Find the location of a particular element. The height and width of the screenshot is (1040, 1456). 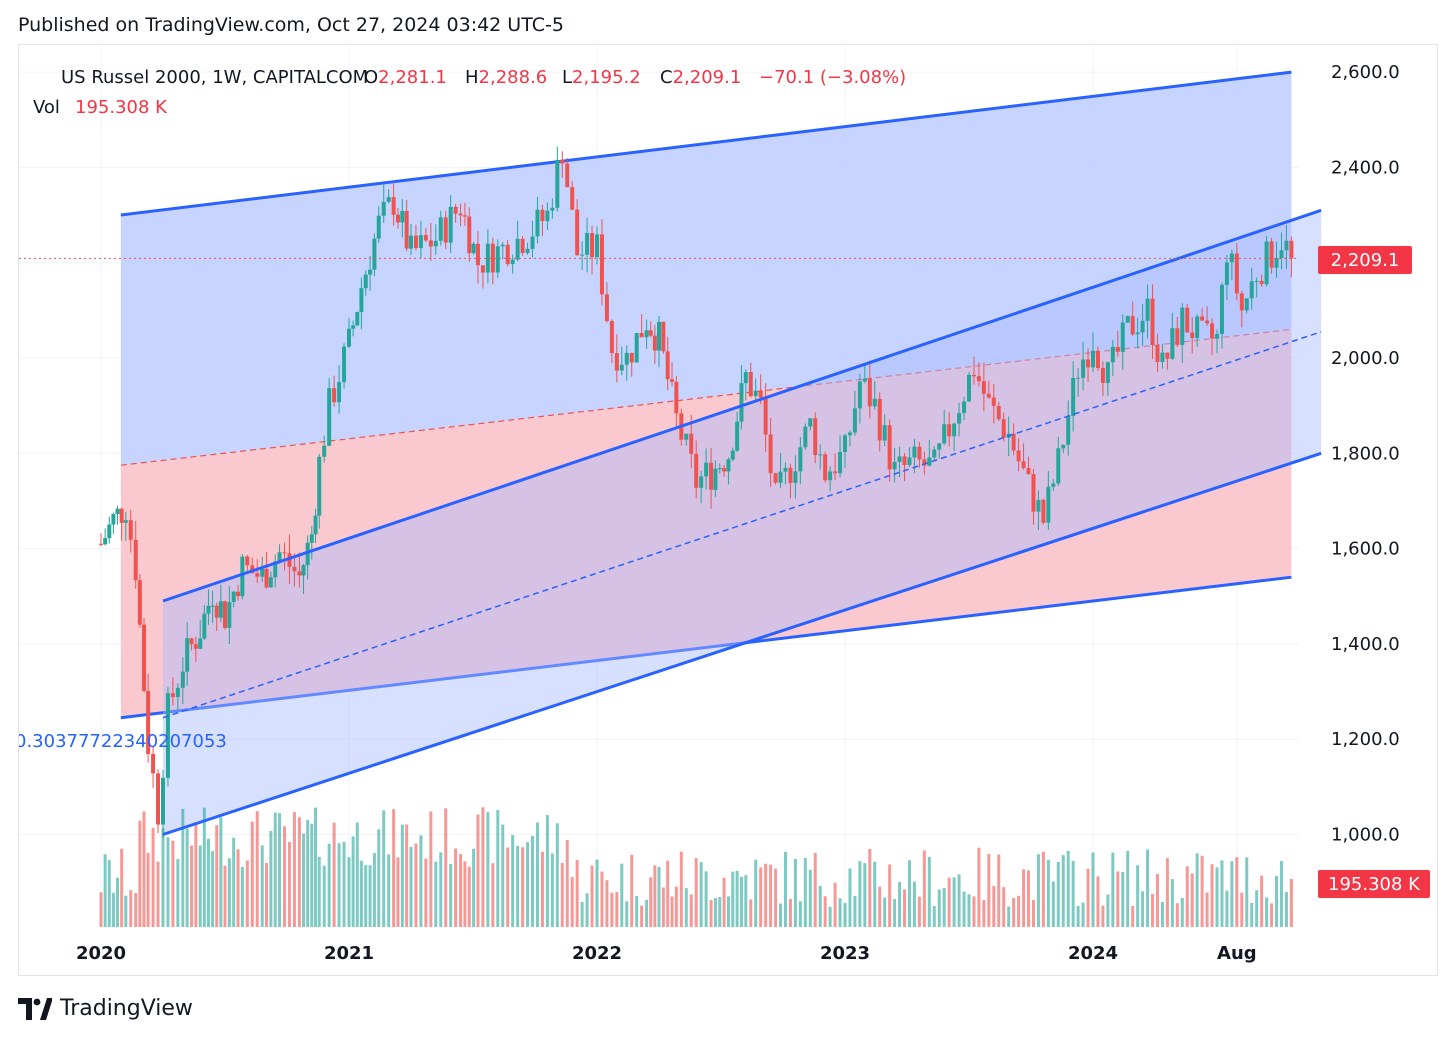

brand: TradingView is located at coordinates (105, 1008).